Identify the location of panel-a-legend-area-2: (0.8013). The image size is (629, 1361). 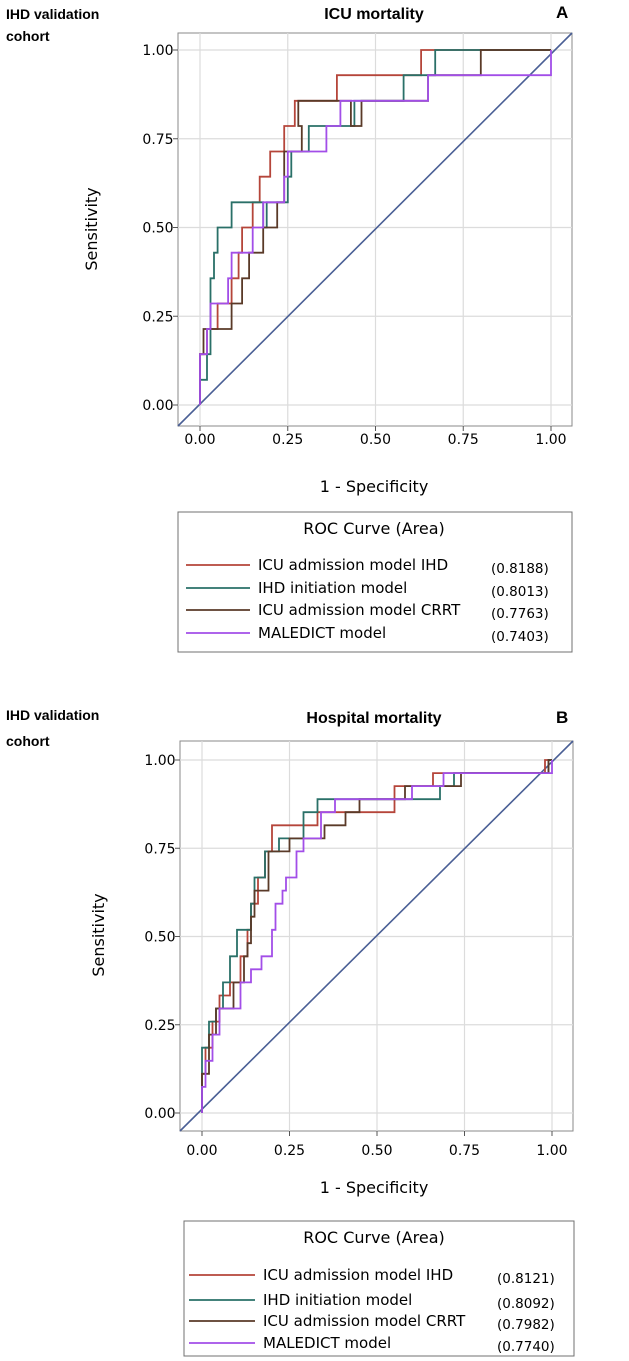
(520, 592).